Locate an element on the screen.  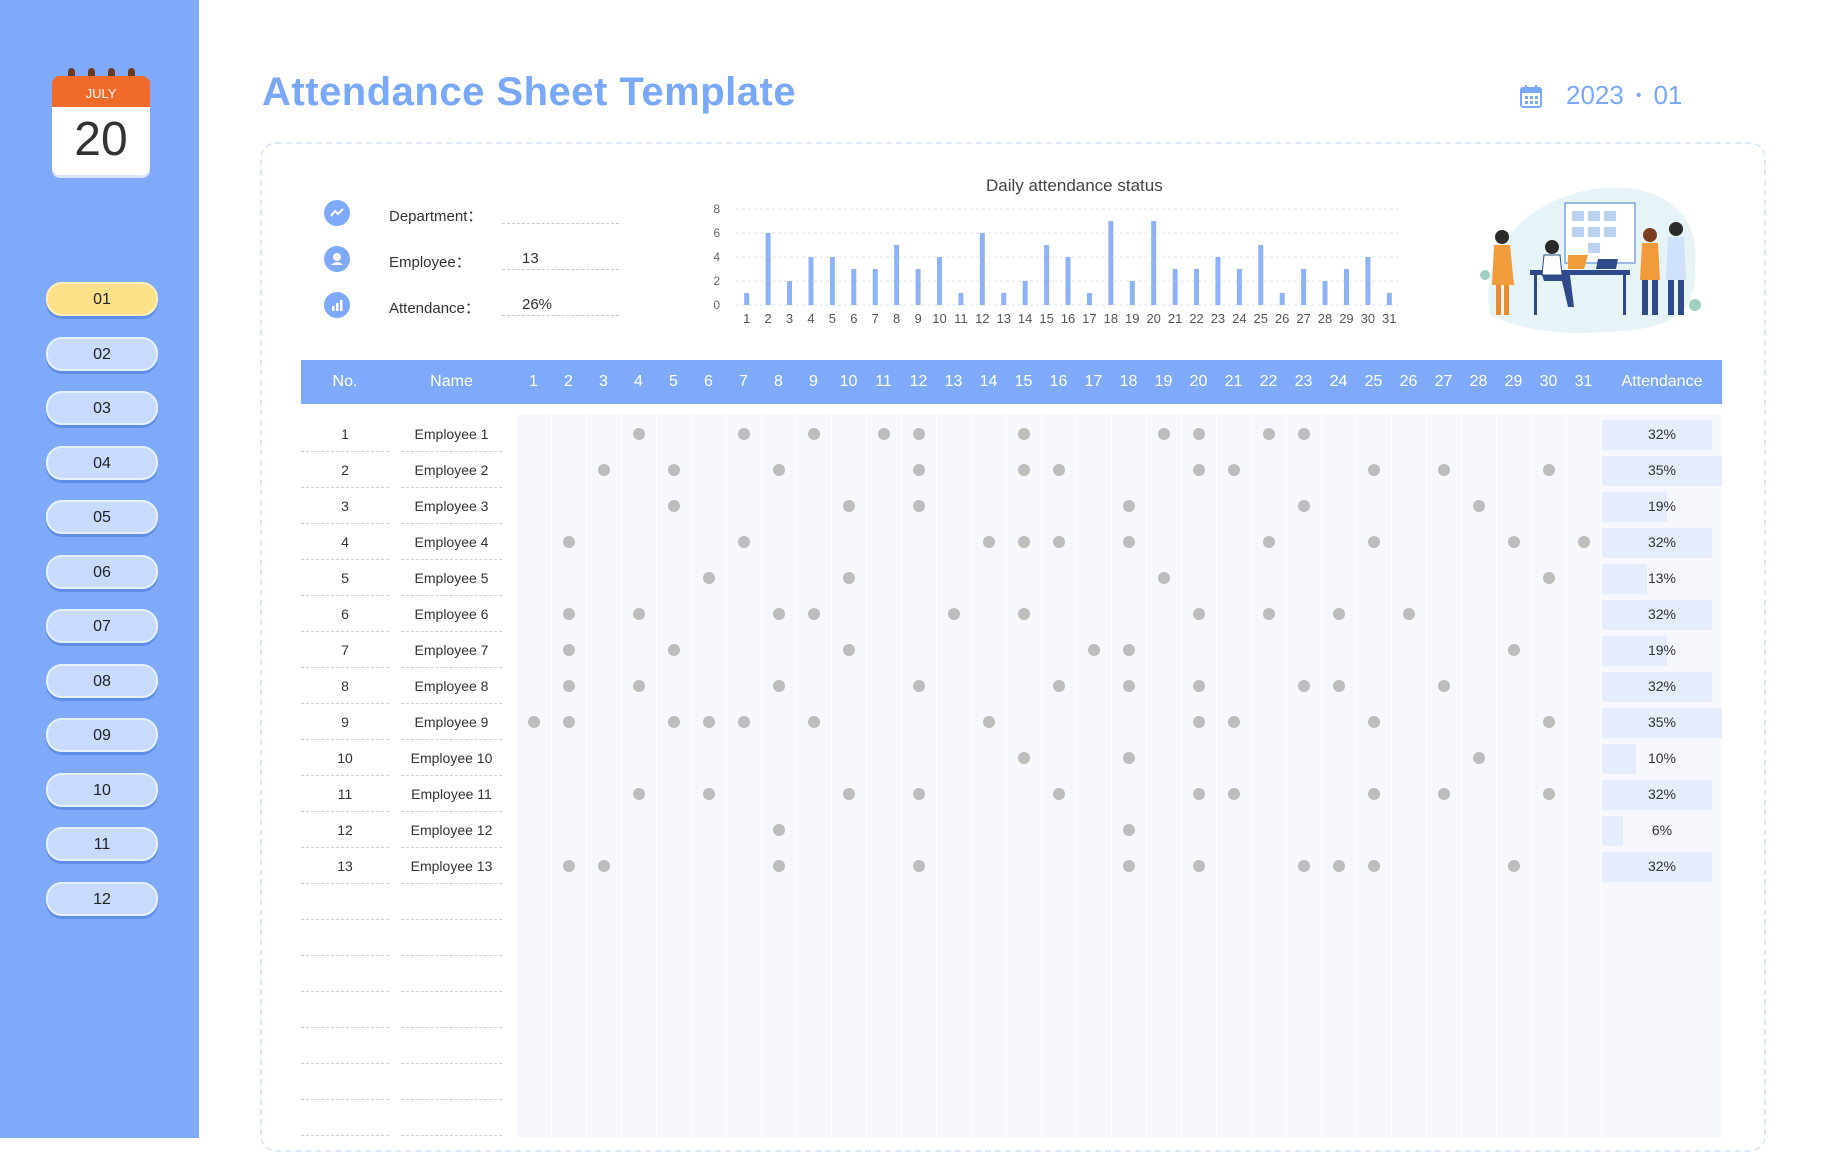
cell-name: Employee 6 is located at coordinates (451, 614).